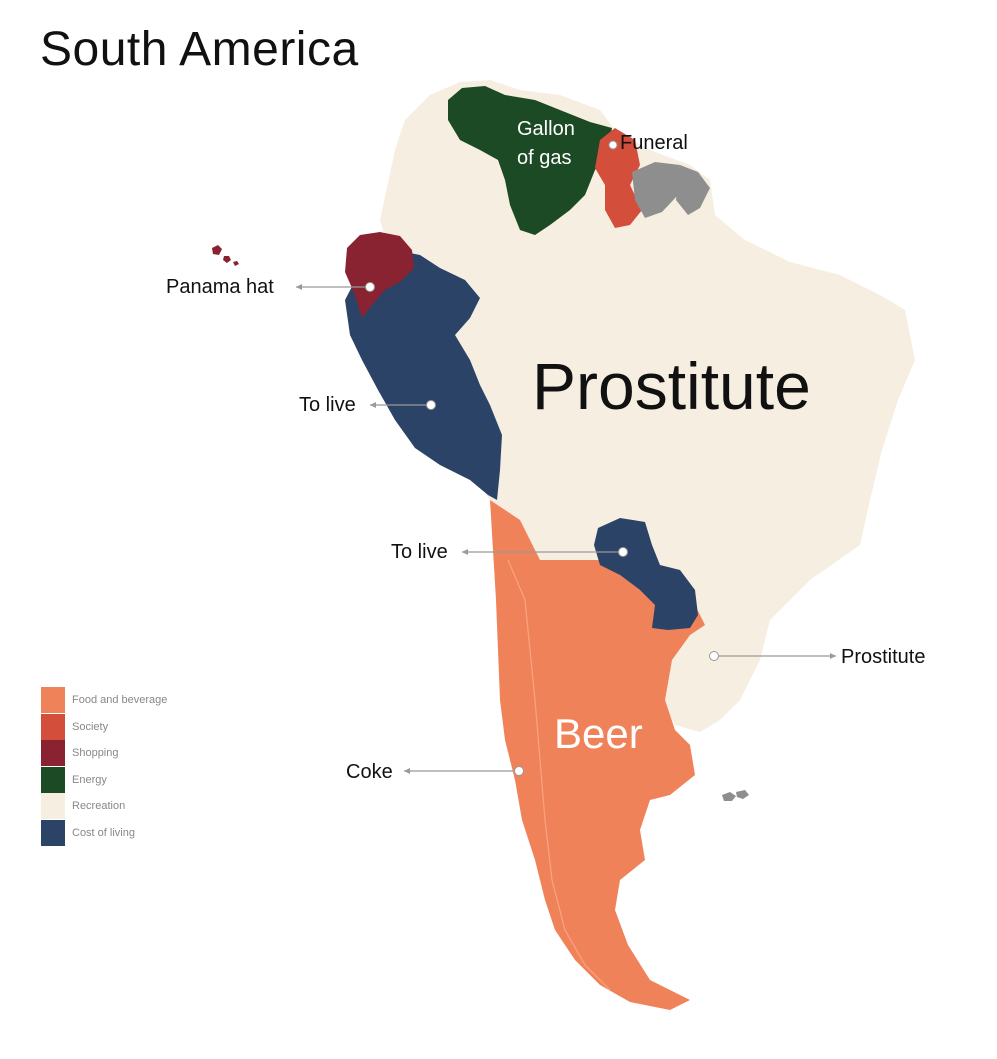 Image resolution: width=997 pixels, height=1059 pixels. What do you see at coordinates (99, 806) in the screenshot?
I see `legend-label: Recreation` at bounding box center [99, 806].